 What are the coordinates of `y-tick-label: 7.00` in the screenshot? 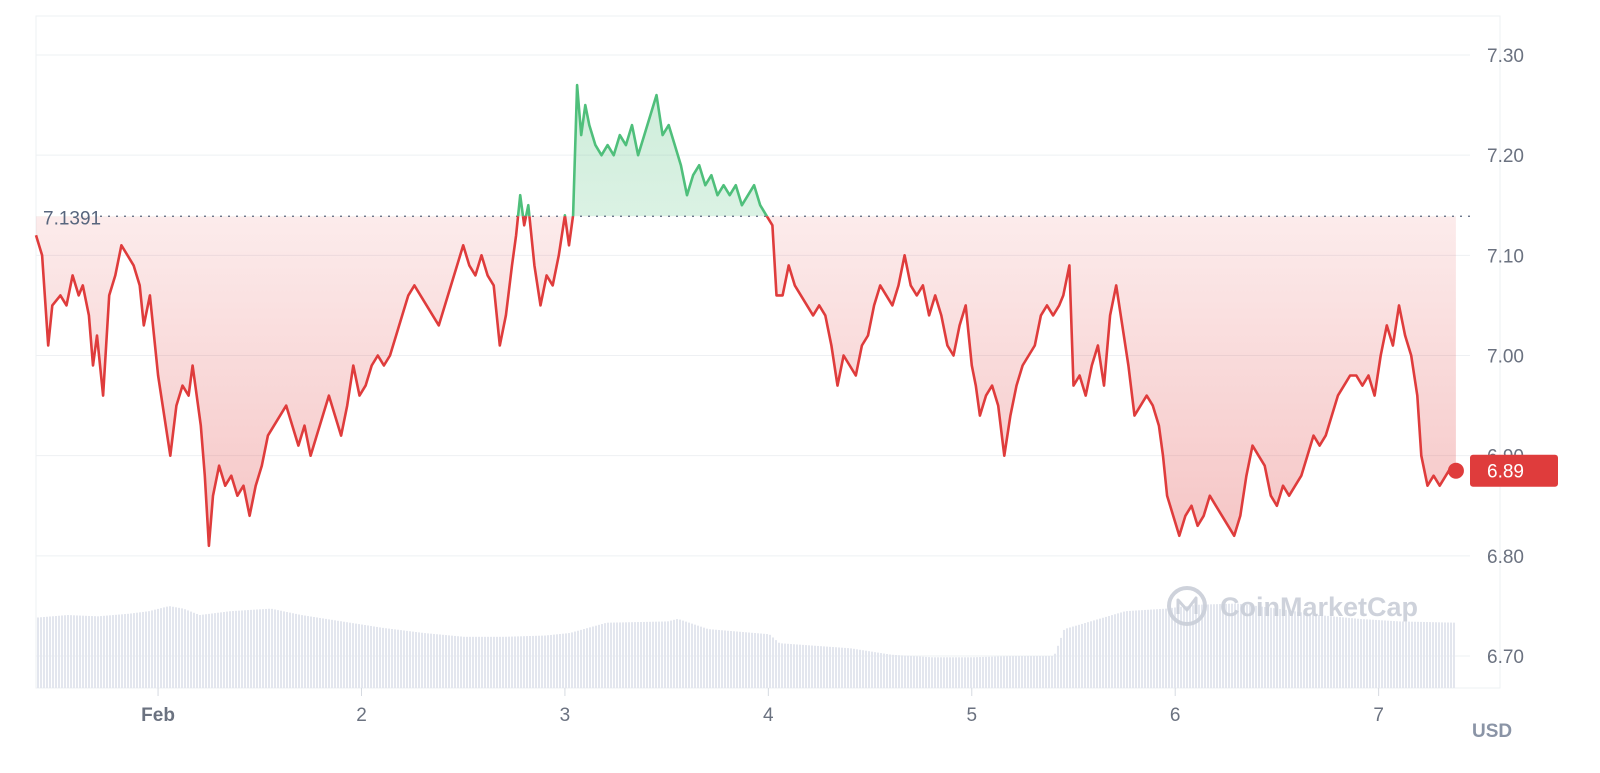 It's located at (1505, 357).